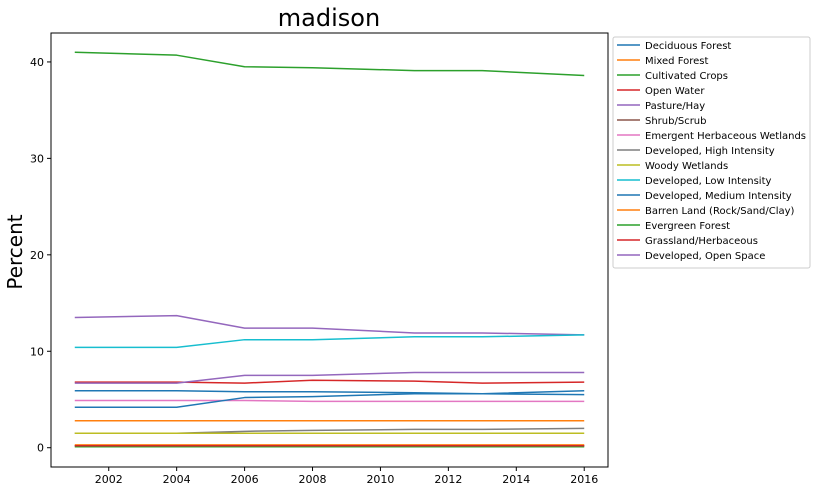 The image size is (817, 495). Describe the element at coordinates (37, 255) in the screenshot. I see `y-tick-label-20: 20` at that location.